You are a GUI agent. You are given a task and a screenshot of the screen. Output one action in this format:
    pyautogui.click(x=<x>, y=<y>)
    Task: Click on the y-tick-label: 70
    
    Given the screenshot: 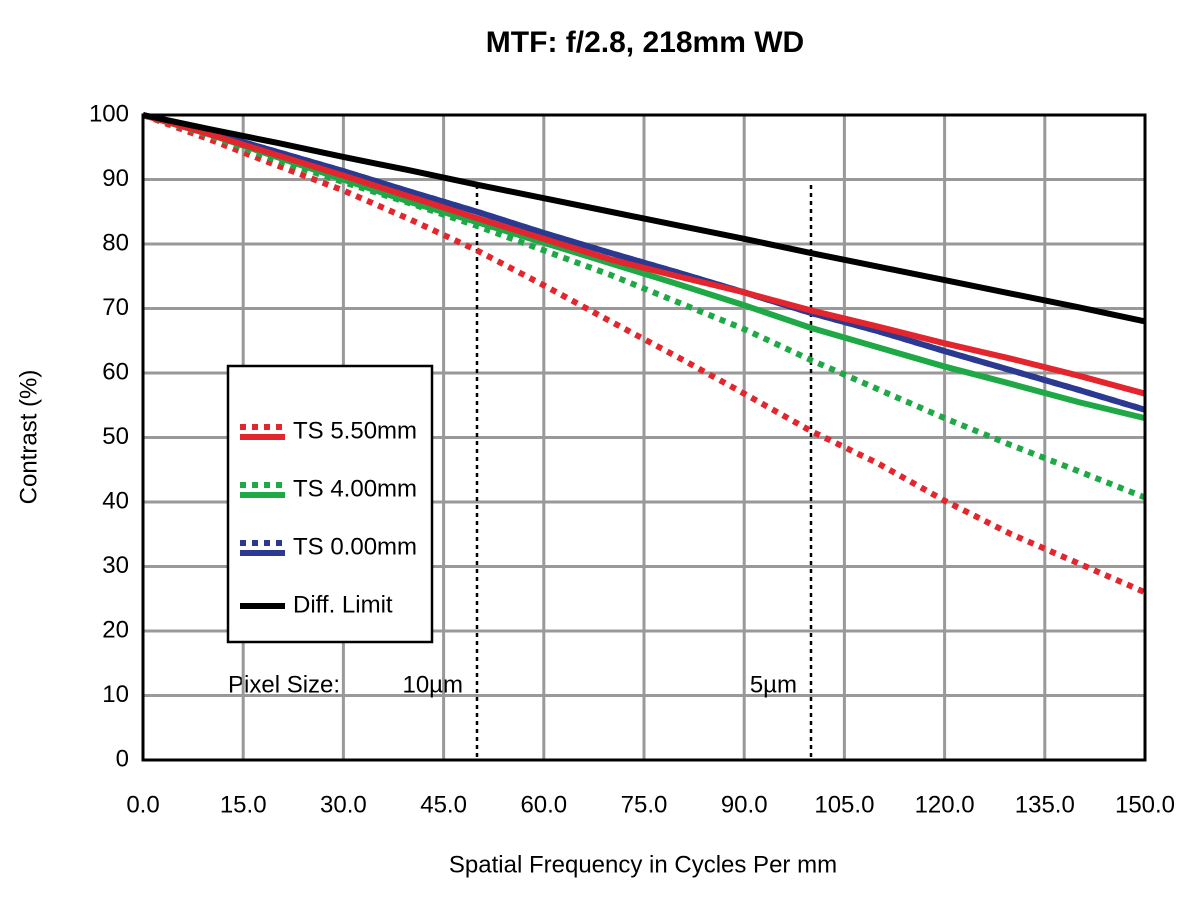 What is the action you would take?
    pyautogui.click(x=115, y=307)
    